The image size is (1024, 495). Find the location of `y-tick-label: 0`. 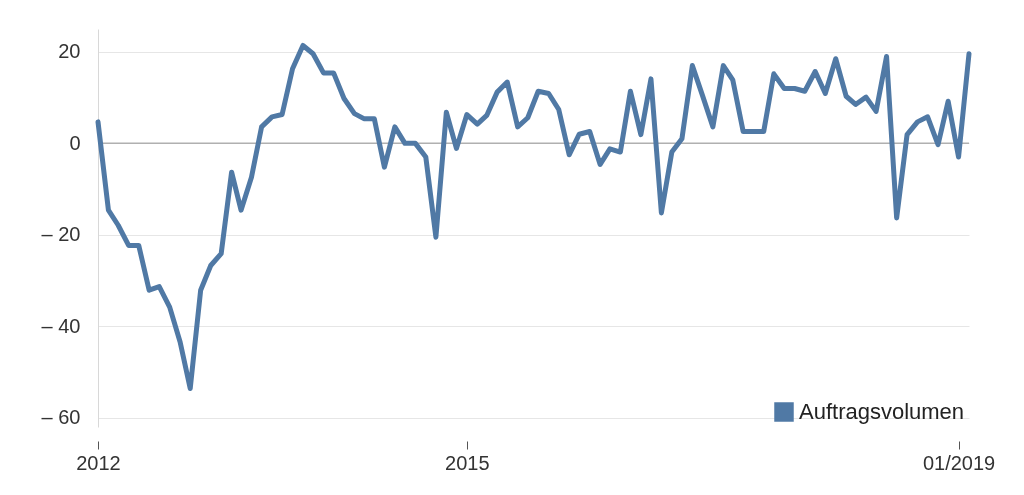

y-tick-label: 0 is located at coordinates (75, 142).